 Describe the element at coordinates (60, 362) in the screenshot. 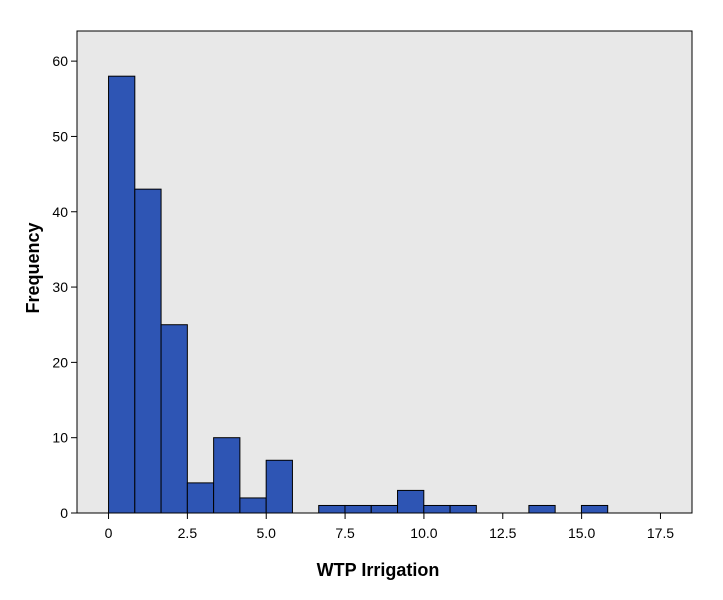

I see `y-tick-label: 20` at that location.